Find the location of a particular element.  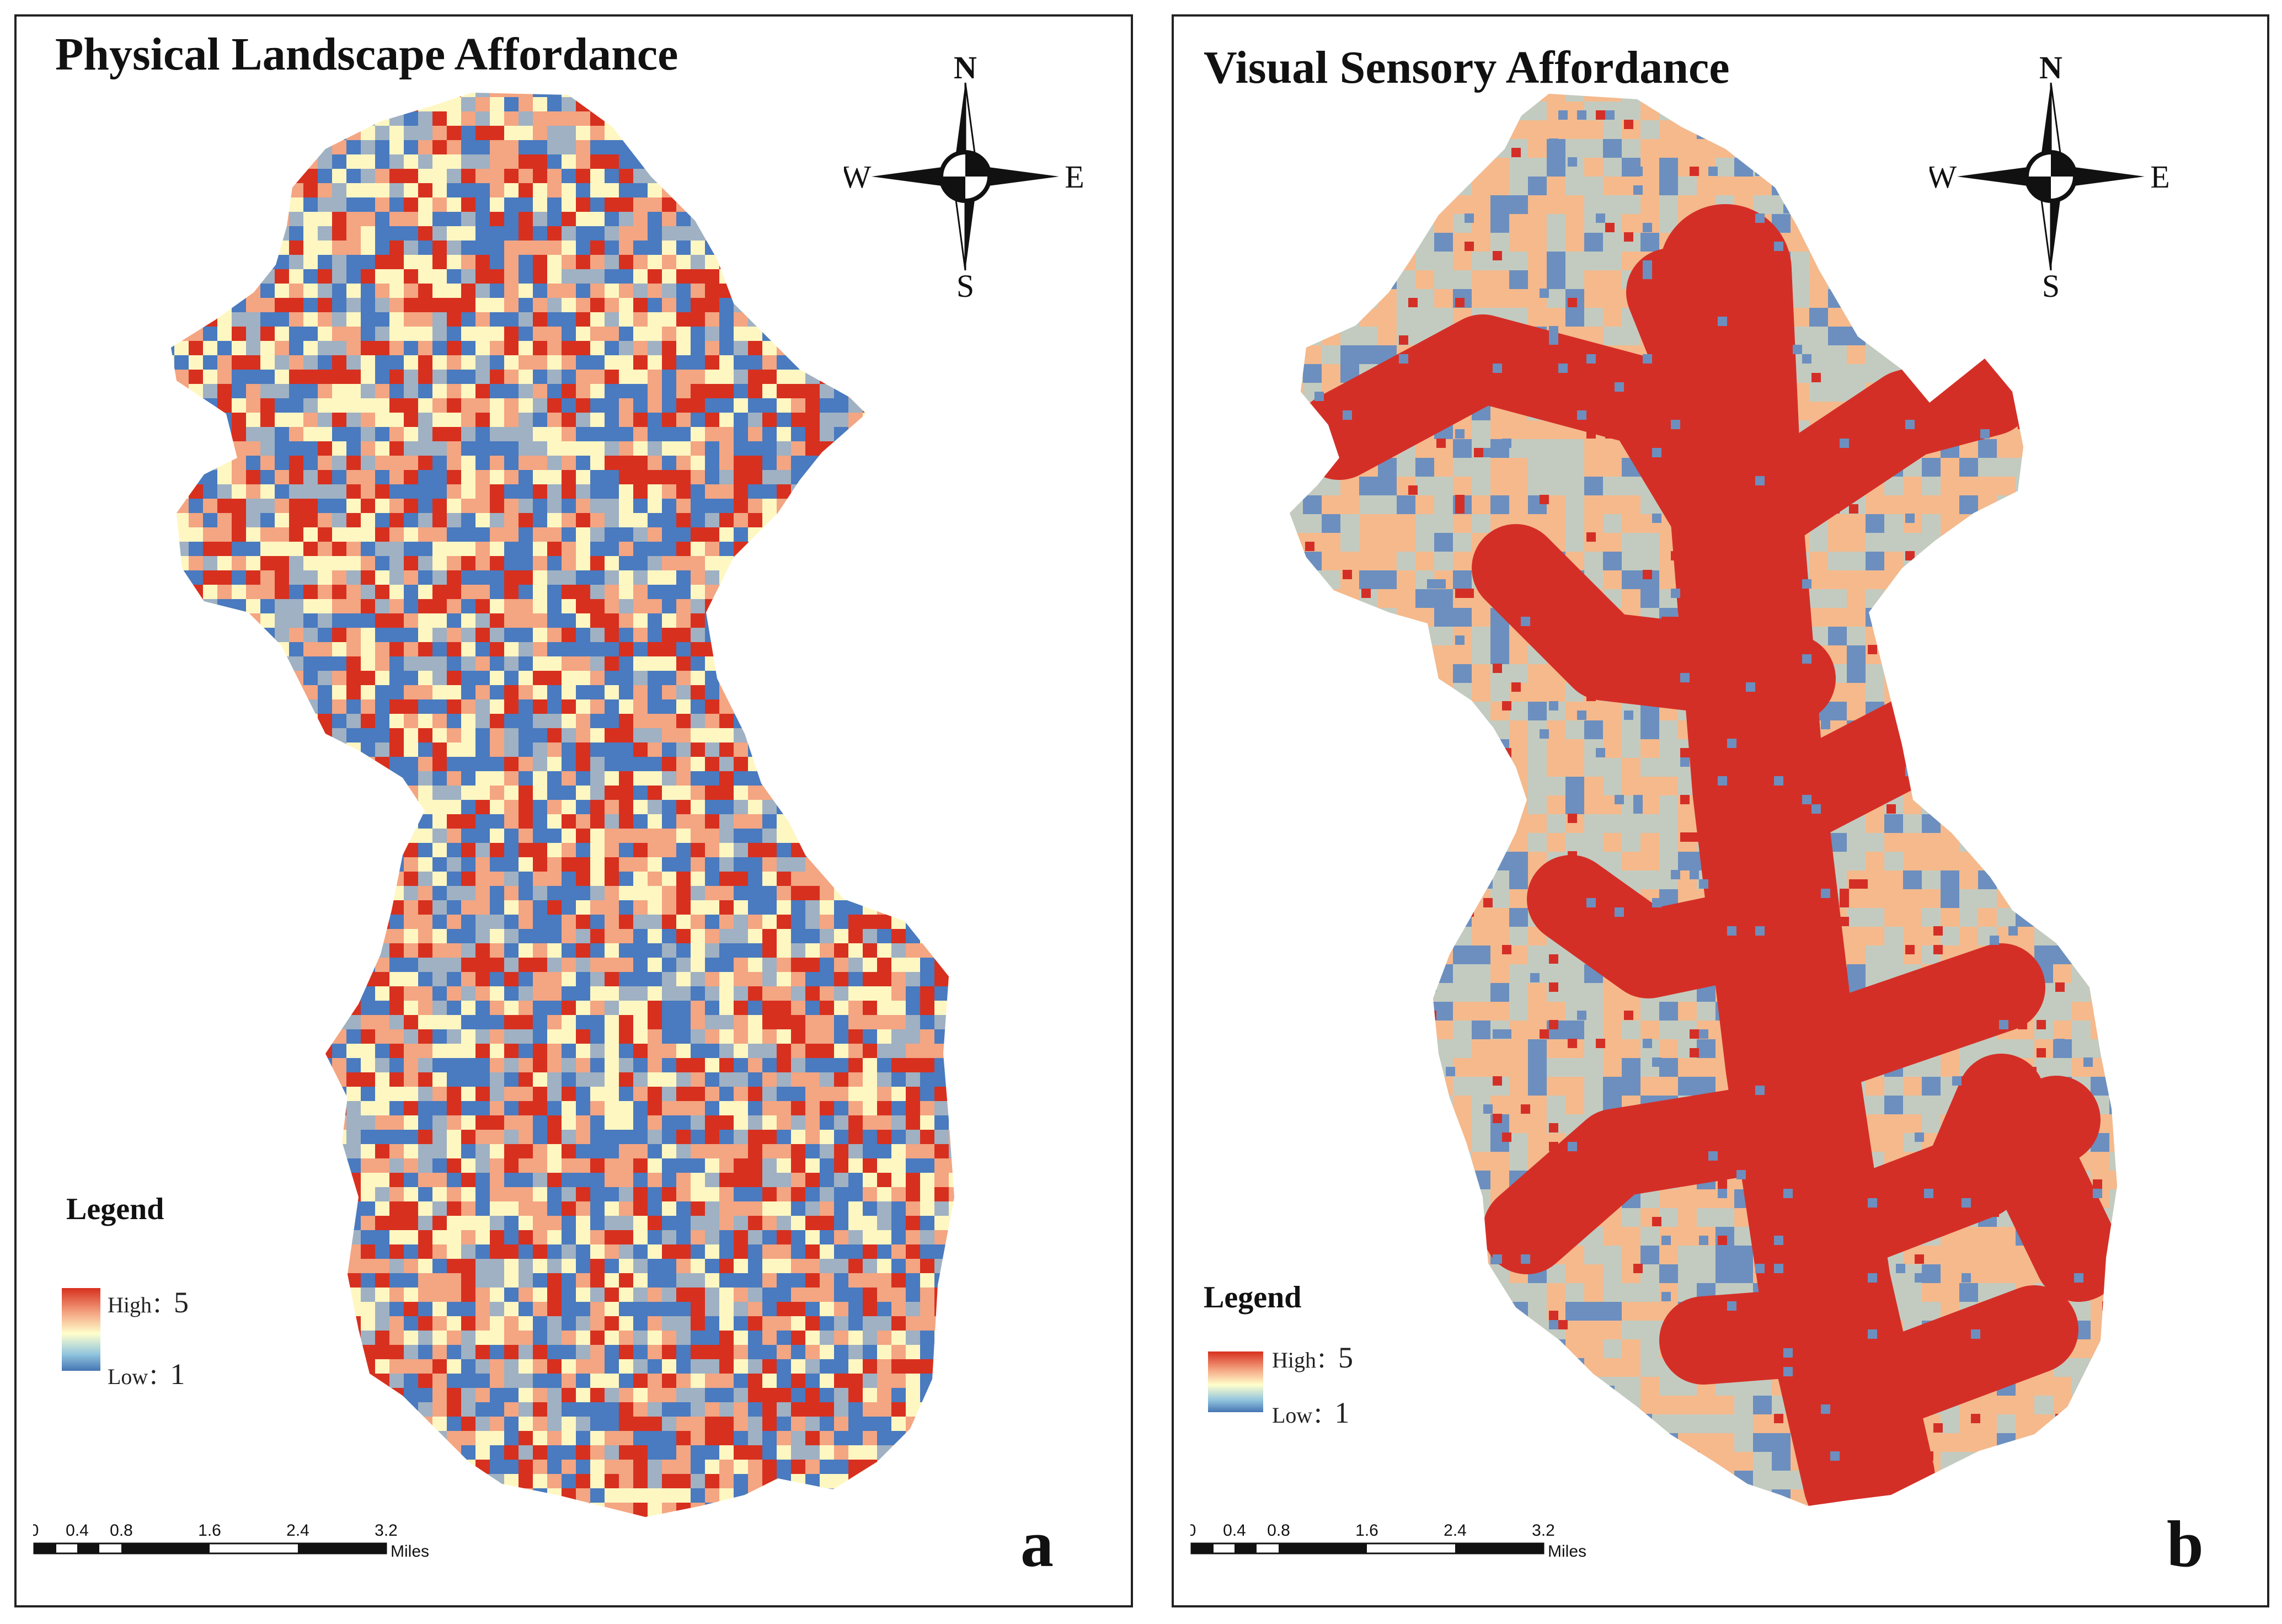

map-title: Physical Landscape Affordance is located at coordinates (366, 54).